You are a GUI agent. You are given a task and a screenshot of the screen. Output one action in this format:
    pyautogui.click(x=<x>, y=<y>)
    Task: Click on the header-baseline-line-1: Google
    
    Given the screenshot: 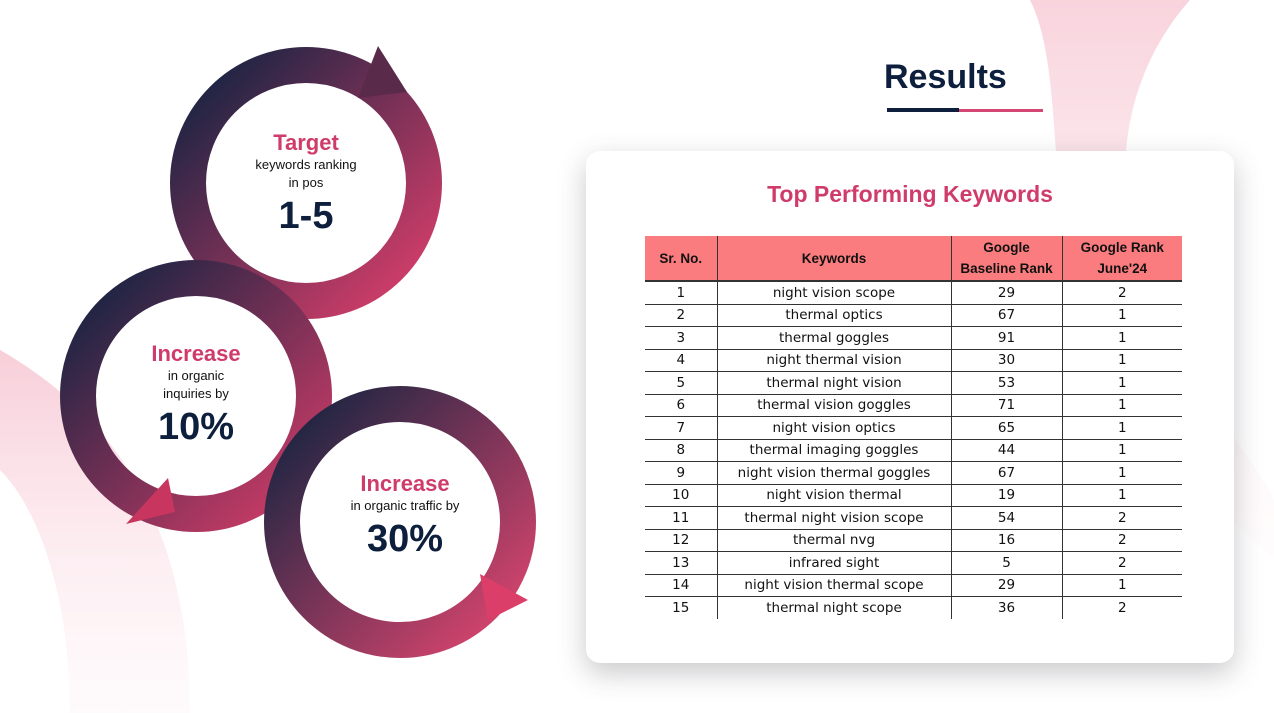 What is the action you would take?
    pyautogui.click(x=1006, y=247)
    